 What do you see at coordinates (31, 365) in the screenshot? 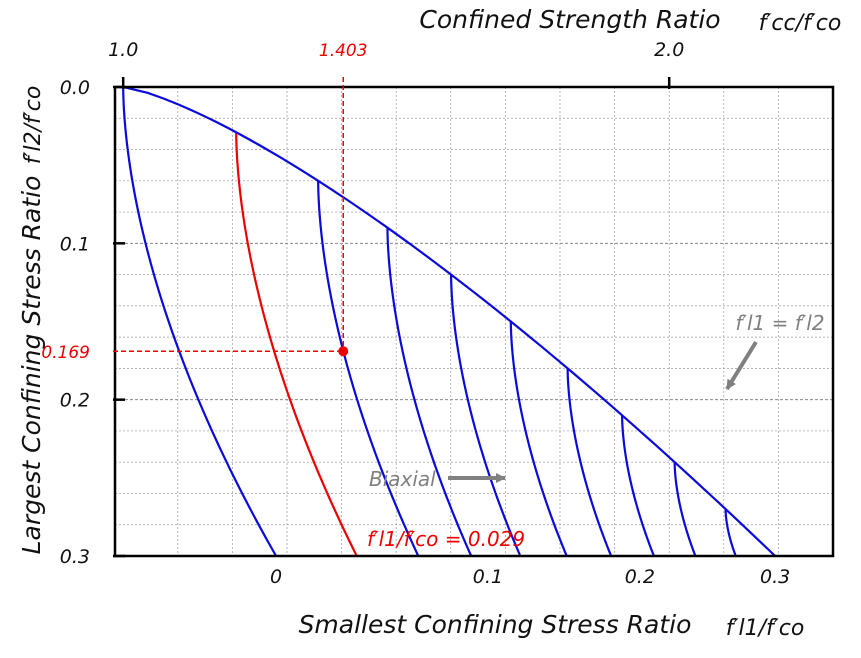
I see `left-axis-title: Largest Confining Stress Ratio` at bounding box center [31, 365].